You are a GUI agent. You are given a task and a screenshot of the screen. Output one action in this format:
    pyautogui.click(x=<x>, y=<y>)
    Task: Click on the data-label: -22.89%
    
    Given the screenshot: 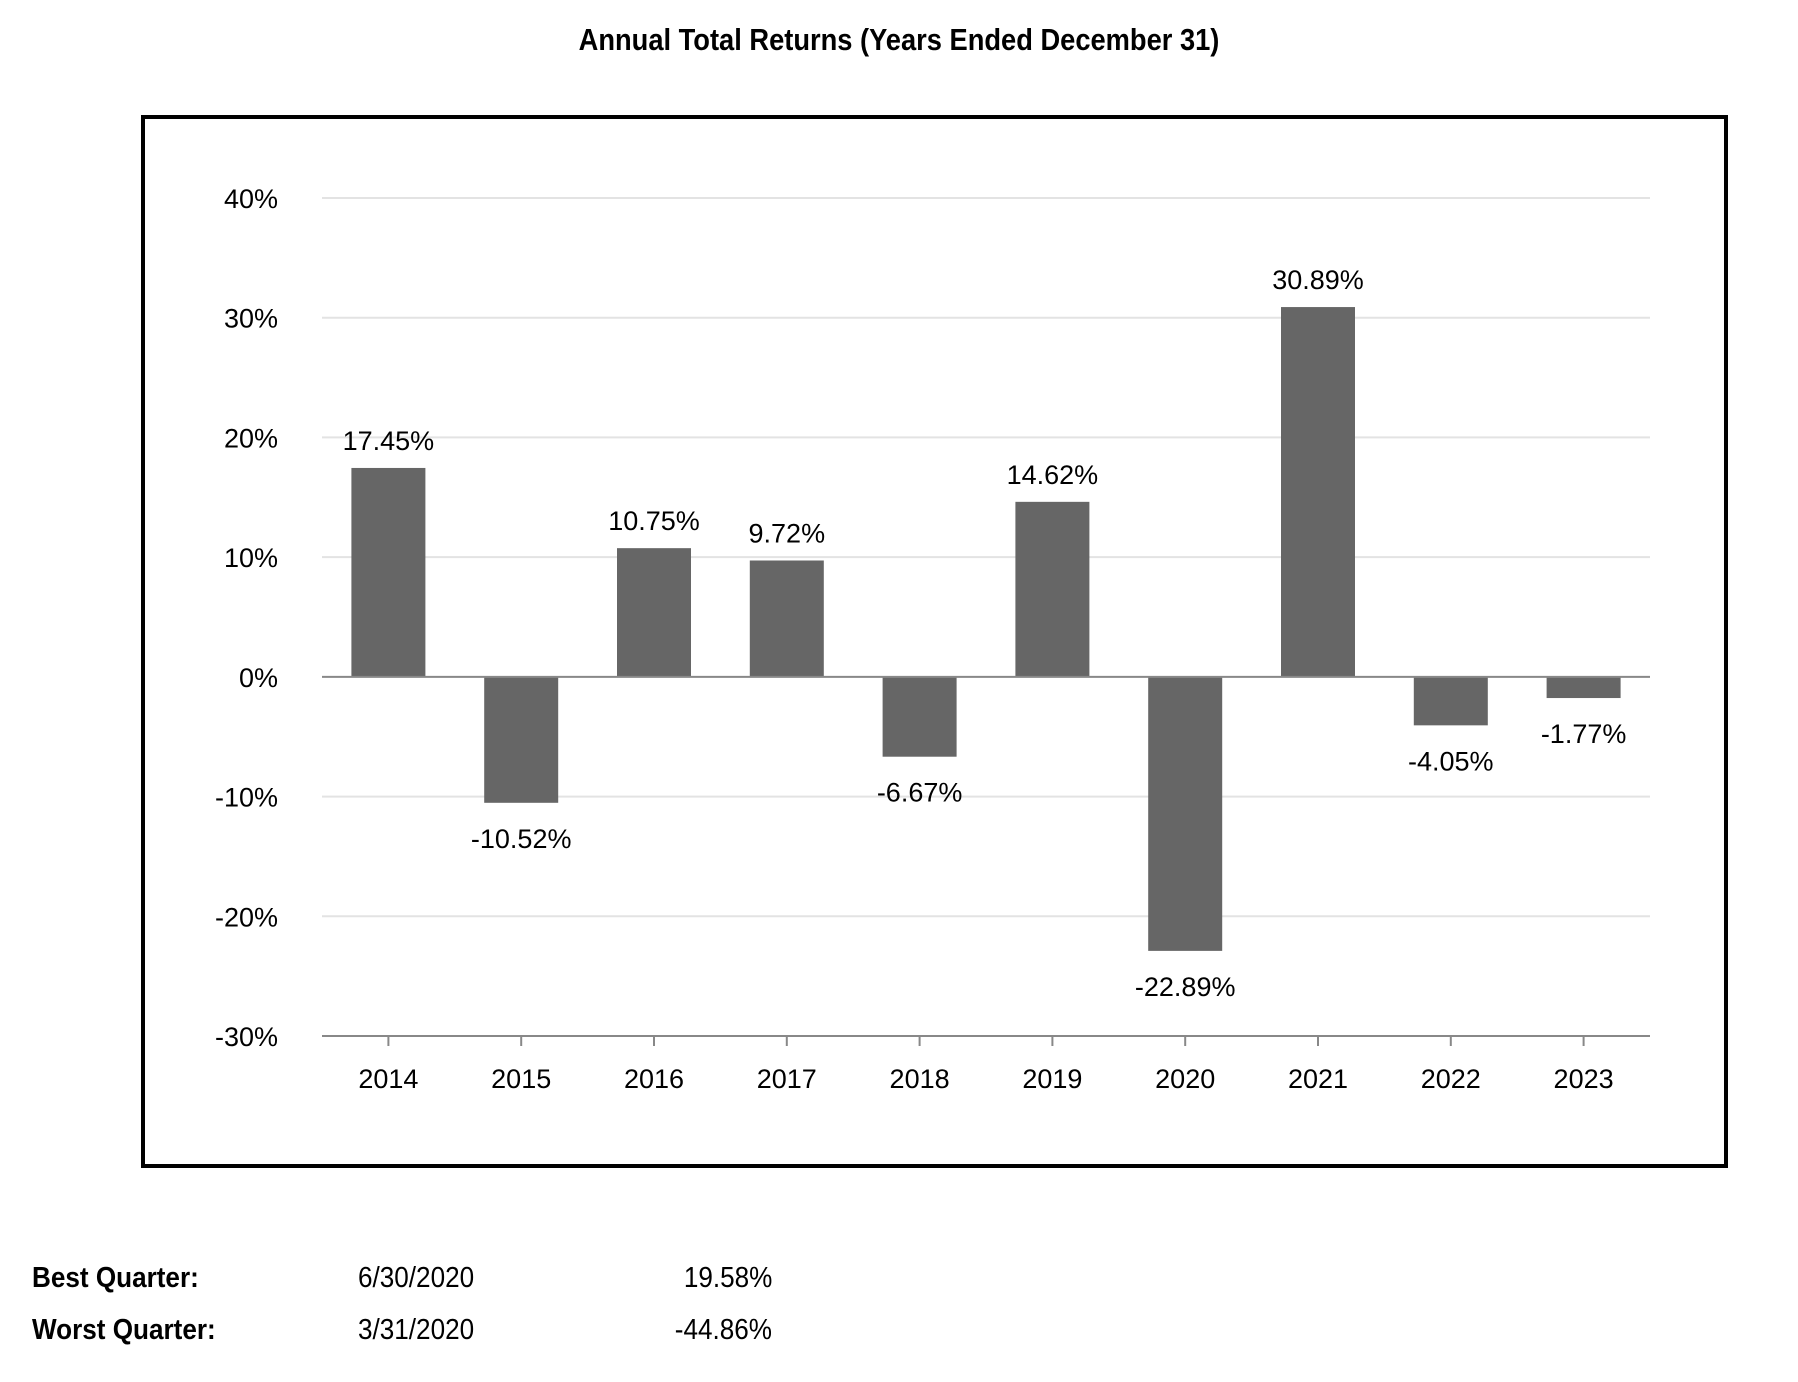 What is the action you would take?
    pyautogui.click(x=1185, y=987)
    